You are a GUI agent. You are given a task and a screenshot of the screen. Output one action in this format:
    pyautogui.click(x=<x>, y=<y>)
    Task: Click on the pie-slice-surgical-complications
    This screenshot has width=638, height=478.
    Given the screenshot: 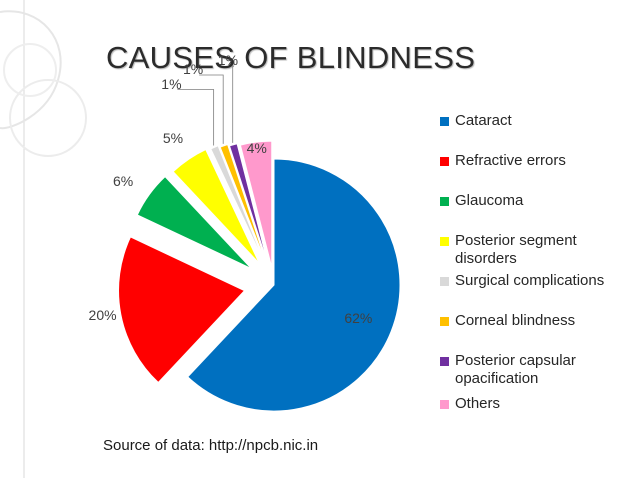 What is the action you would take?
    pyautogui.click(x=237, y=204)
    